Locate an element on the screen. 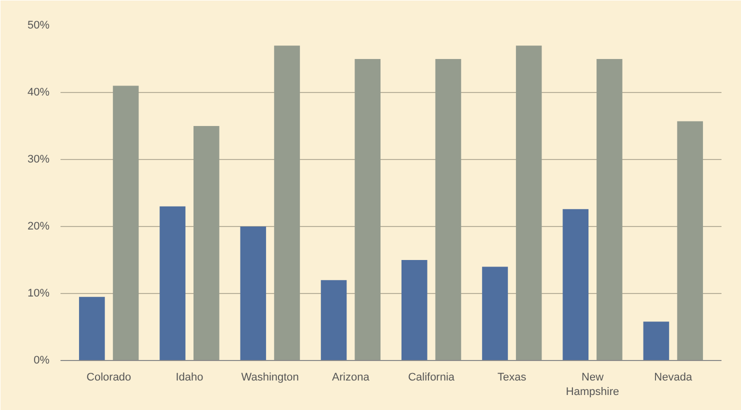  x-tick-label: Texas is located at coordinates (512, 378).